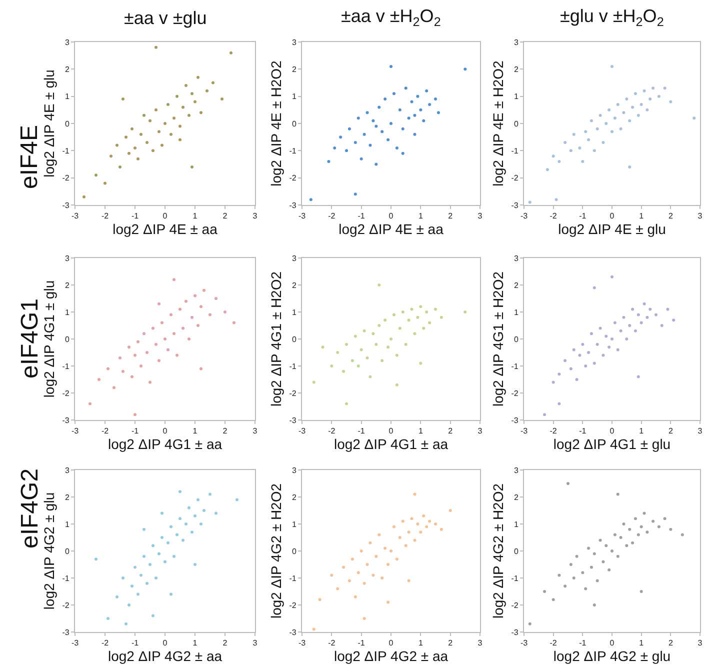  Describe the element at coordinates (67, 497) in the screenshot. I see `y-tick-label: 2` at that location.